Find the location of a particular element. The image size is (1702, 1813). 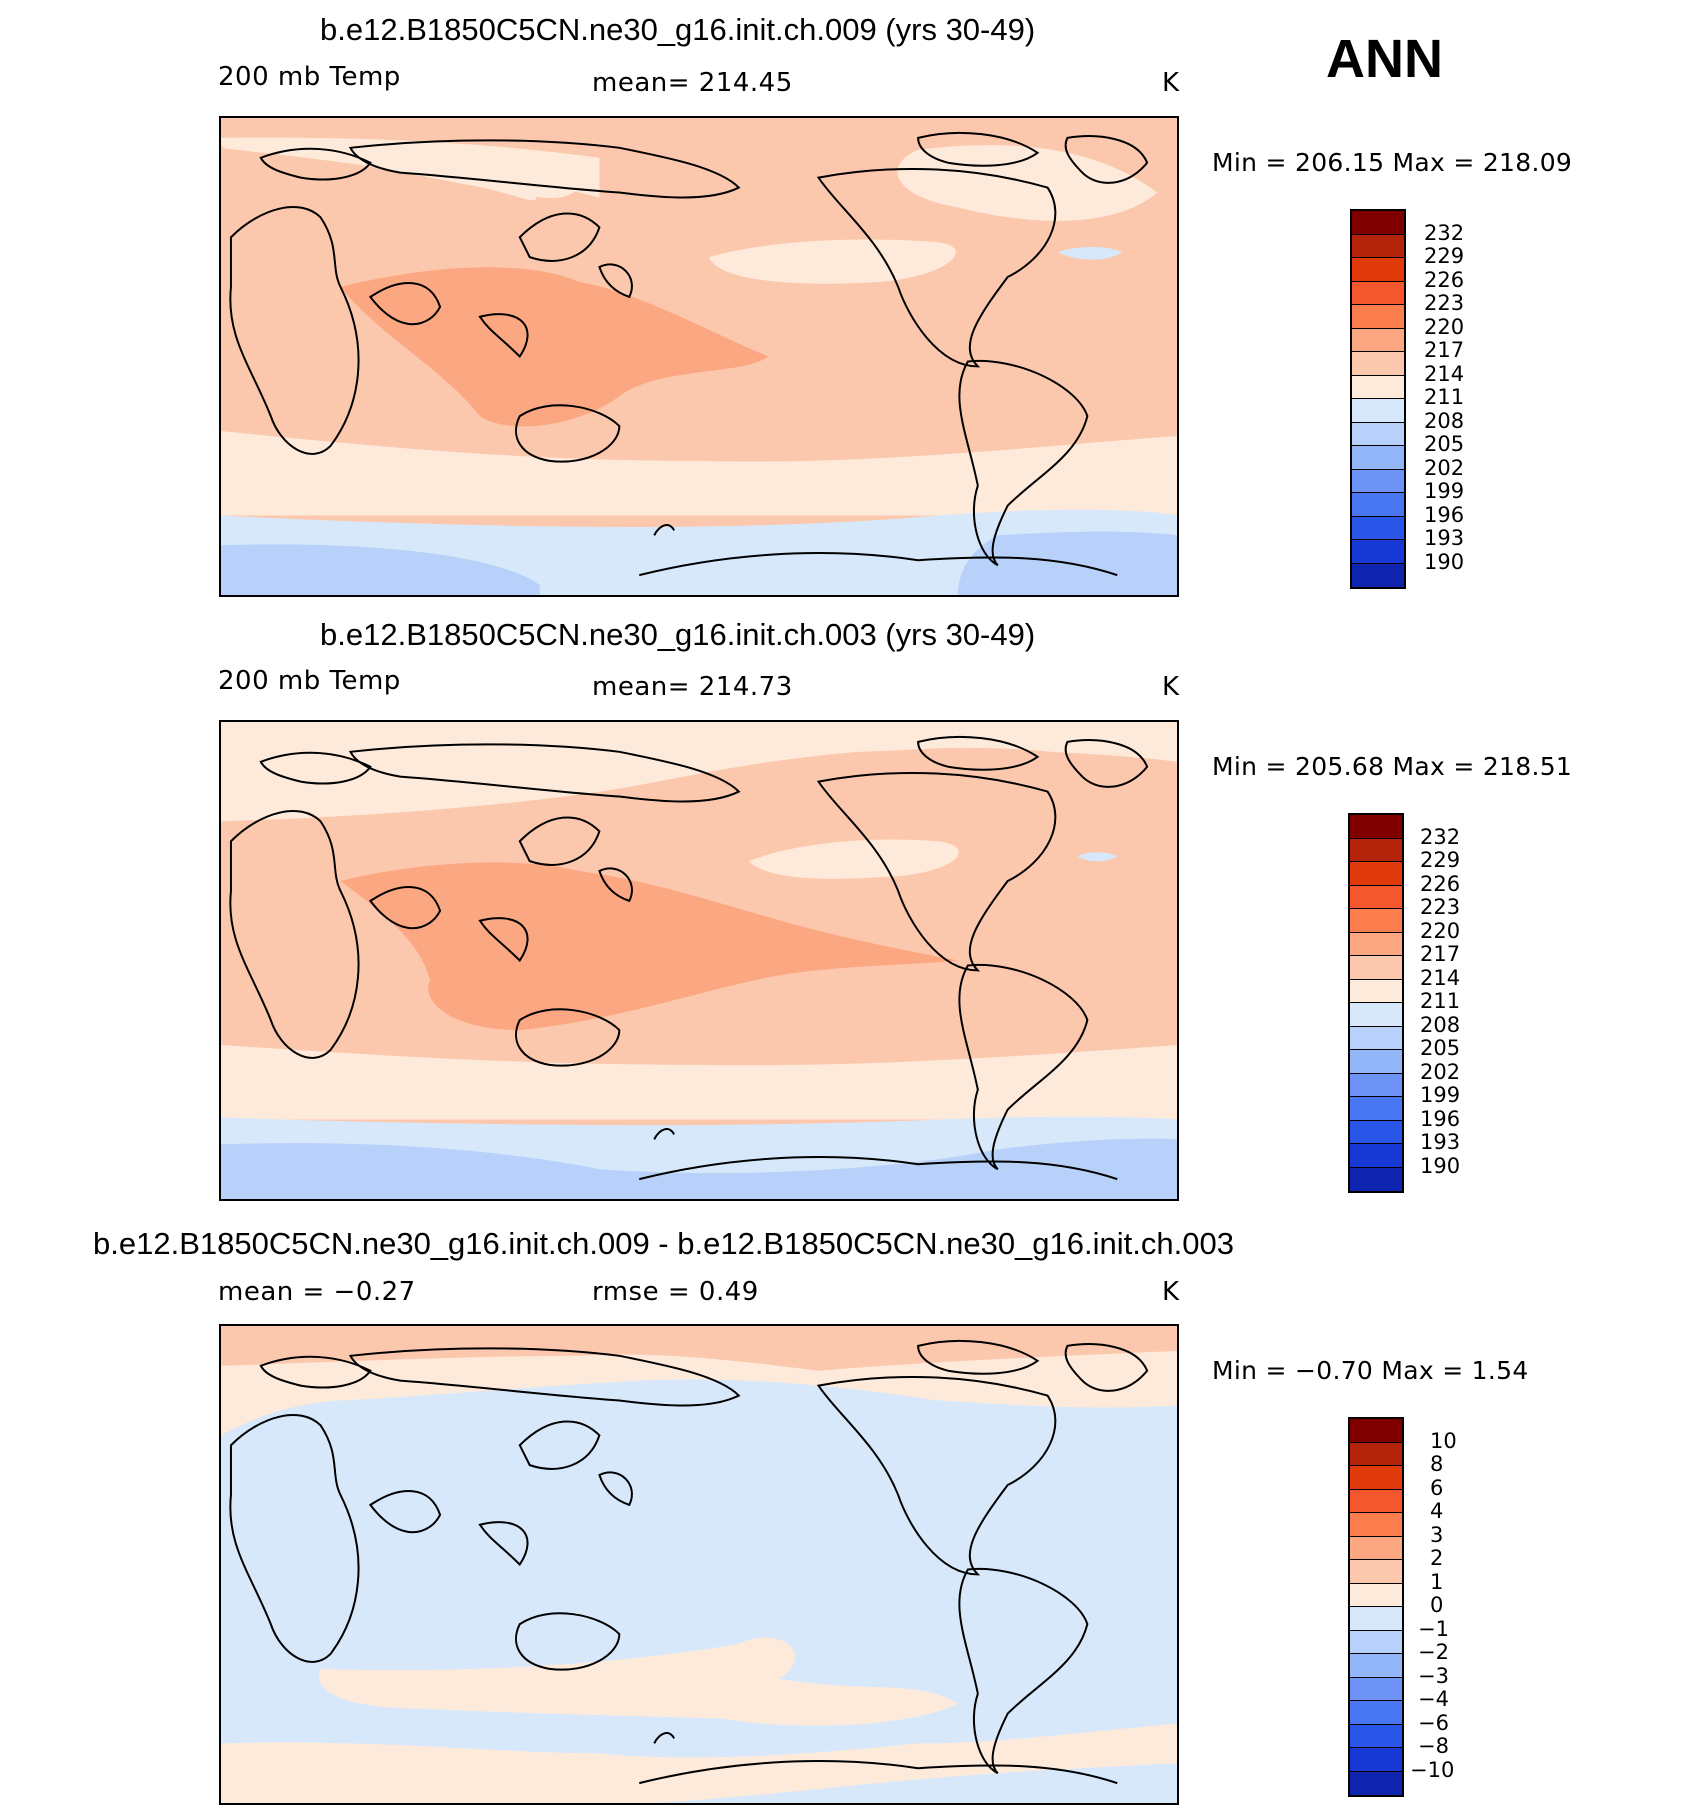

season-label: ANN is located at coordinates (1384, 59).